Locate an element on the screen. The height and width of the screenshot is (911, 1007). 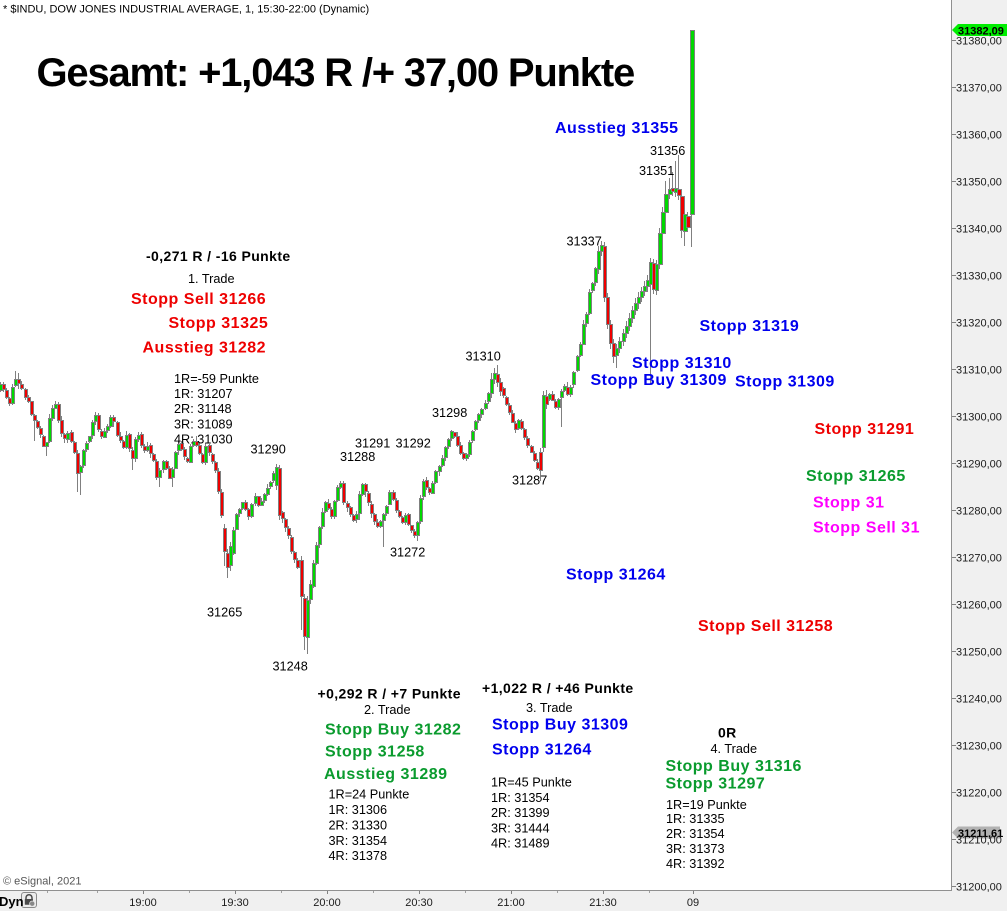
svg-text: 09 is located at coordinates (693, 903).